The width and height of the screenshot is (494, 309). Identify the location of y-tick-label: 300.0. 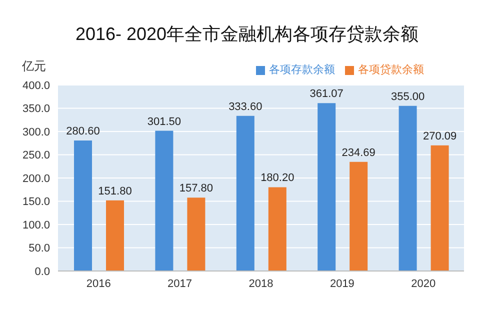
(36, 132).